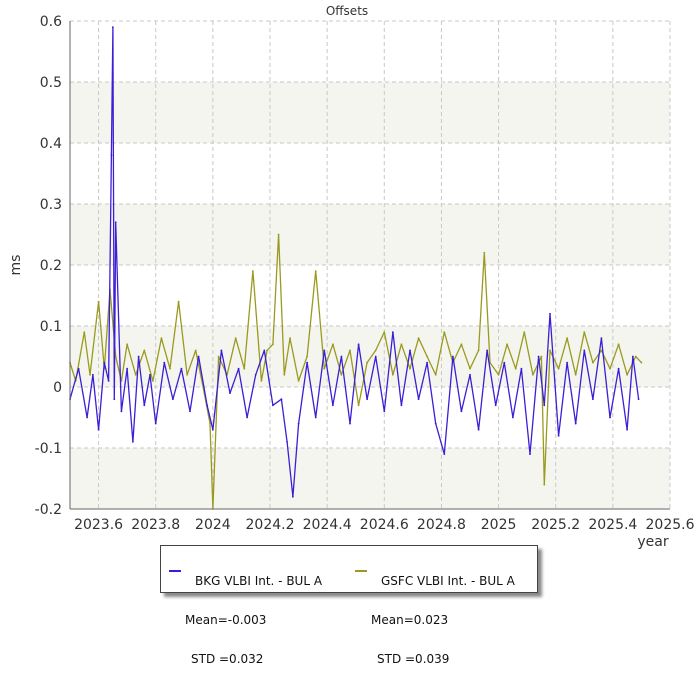 Image resolution: width=700 pixels, height=692 pixels. Describe the element at coordinates (48, 449) in the screenshot. I see `y-tick-label: -0.1` at that location.